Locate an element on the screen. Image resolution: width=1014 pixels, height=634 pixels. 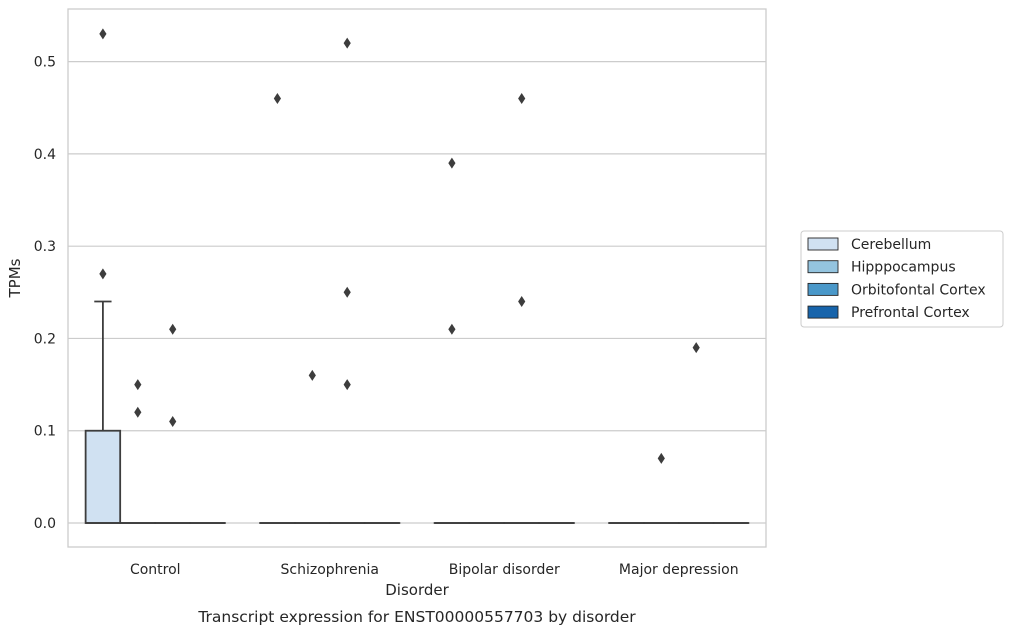
x-tick-label: Major depression is located at coordinates (679, 570).